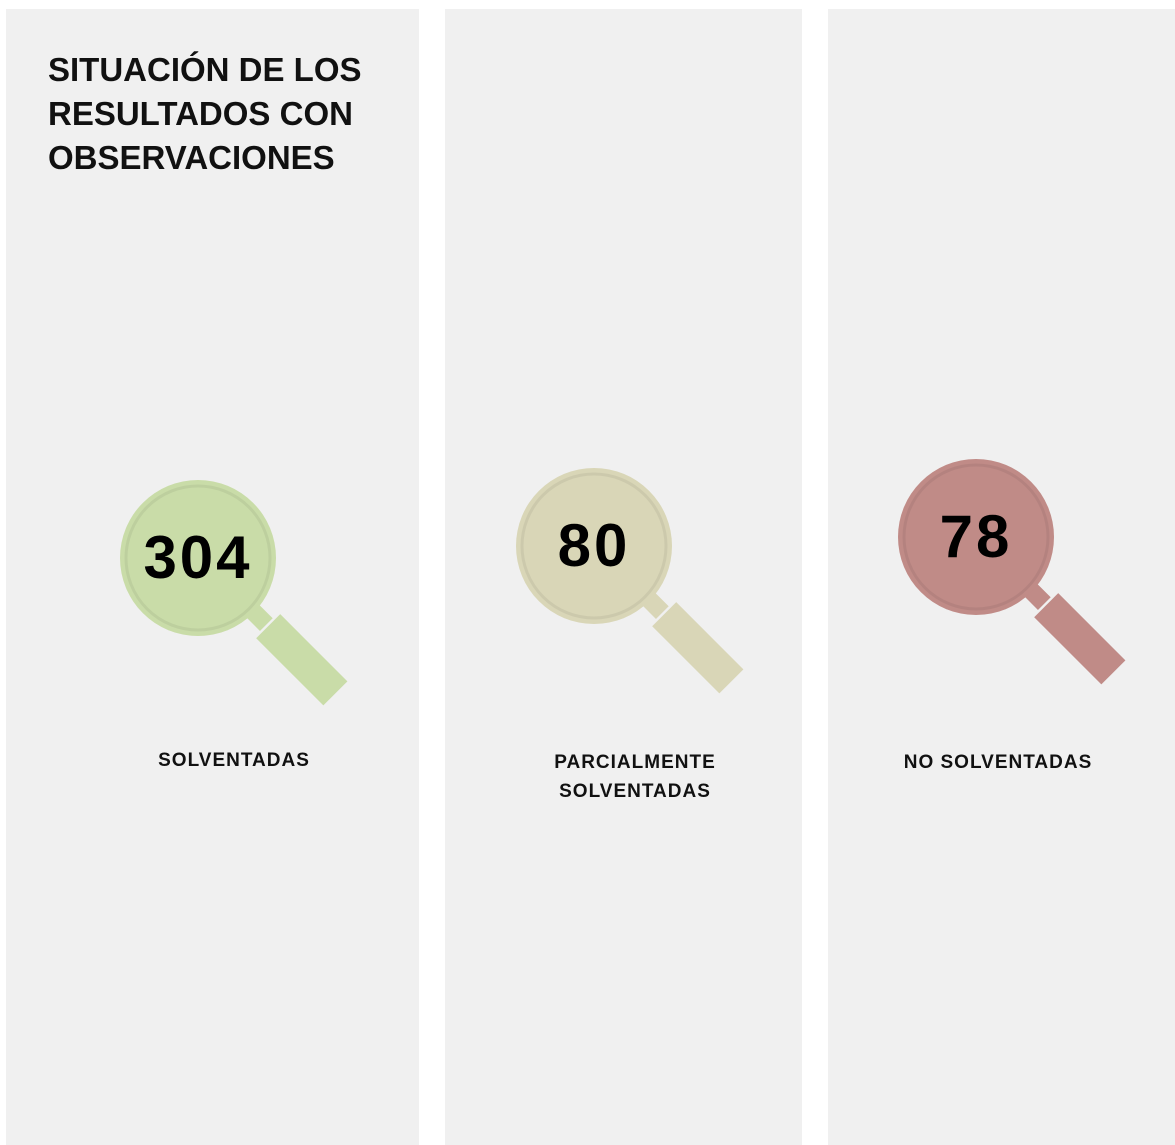 The width and height of the screenshot is (1175, 1145). What do you see at coordinates (234, 760) in the screenshot?
I see `label: SOLVENTADAS` at bounding box center [234, 760].